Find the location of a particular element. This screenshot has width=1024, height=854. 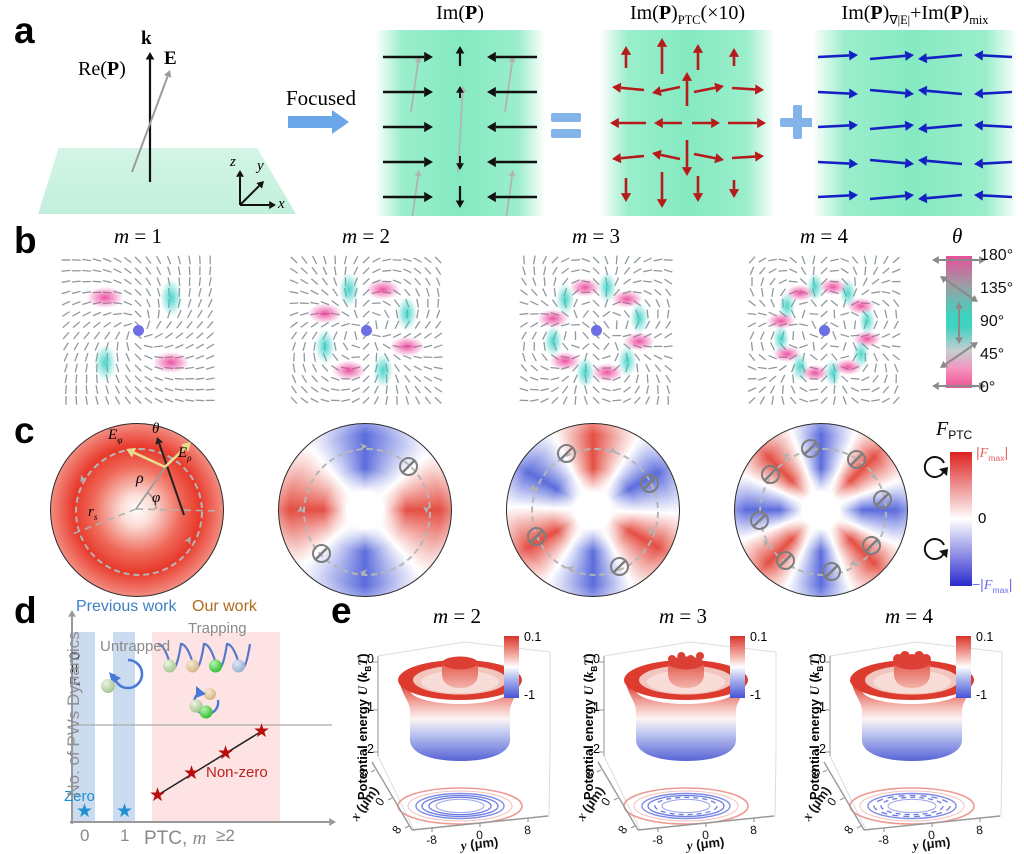

blue-star-1: ★ is located at coordinates (125, 811).